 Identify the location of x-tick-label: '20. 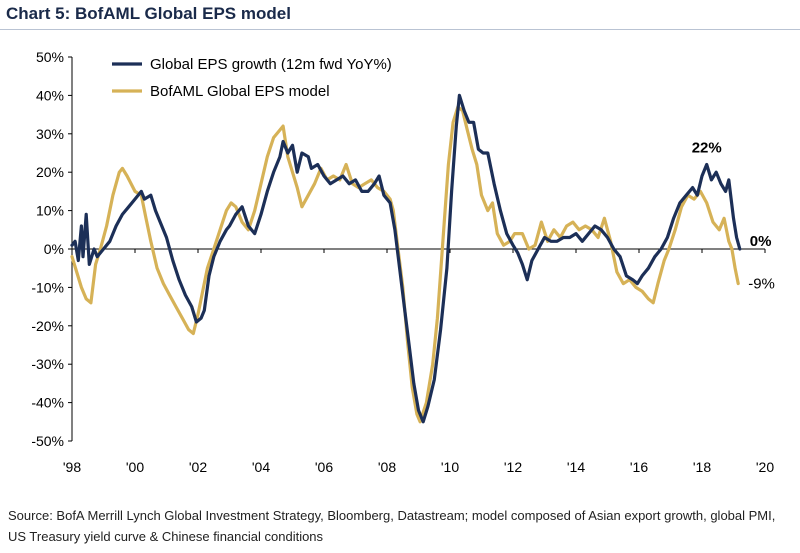
(765, 467).